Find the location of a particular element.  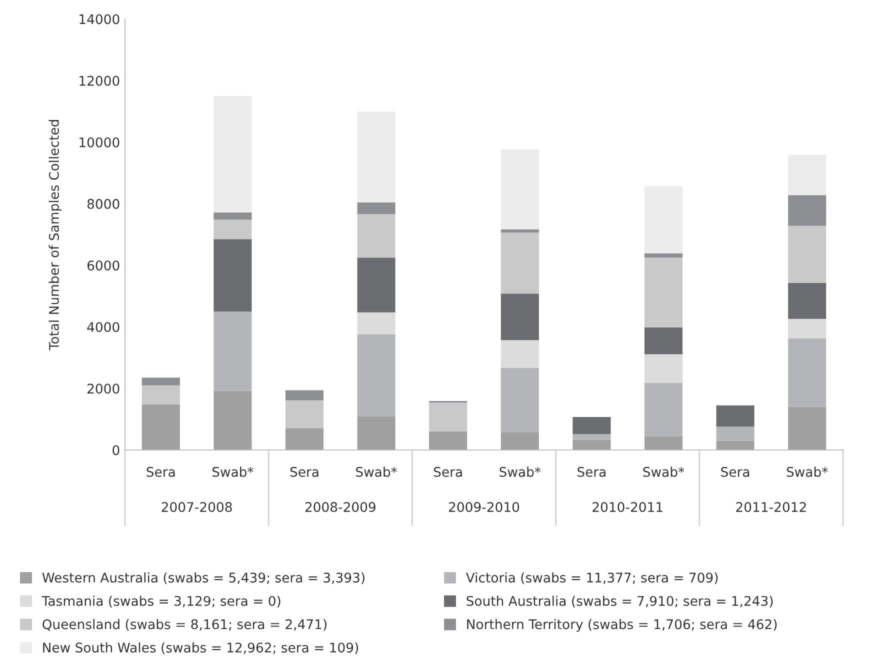

y-tick-label: 10000 is located at coordinates (100, 142).